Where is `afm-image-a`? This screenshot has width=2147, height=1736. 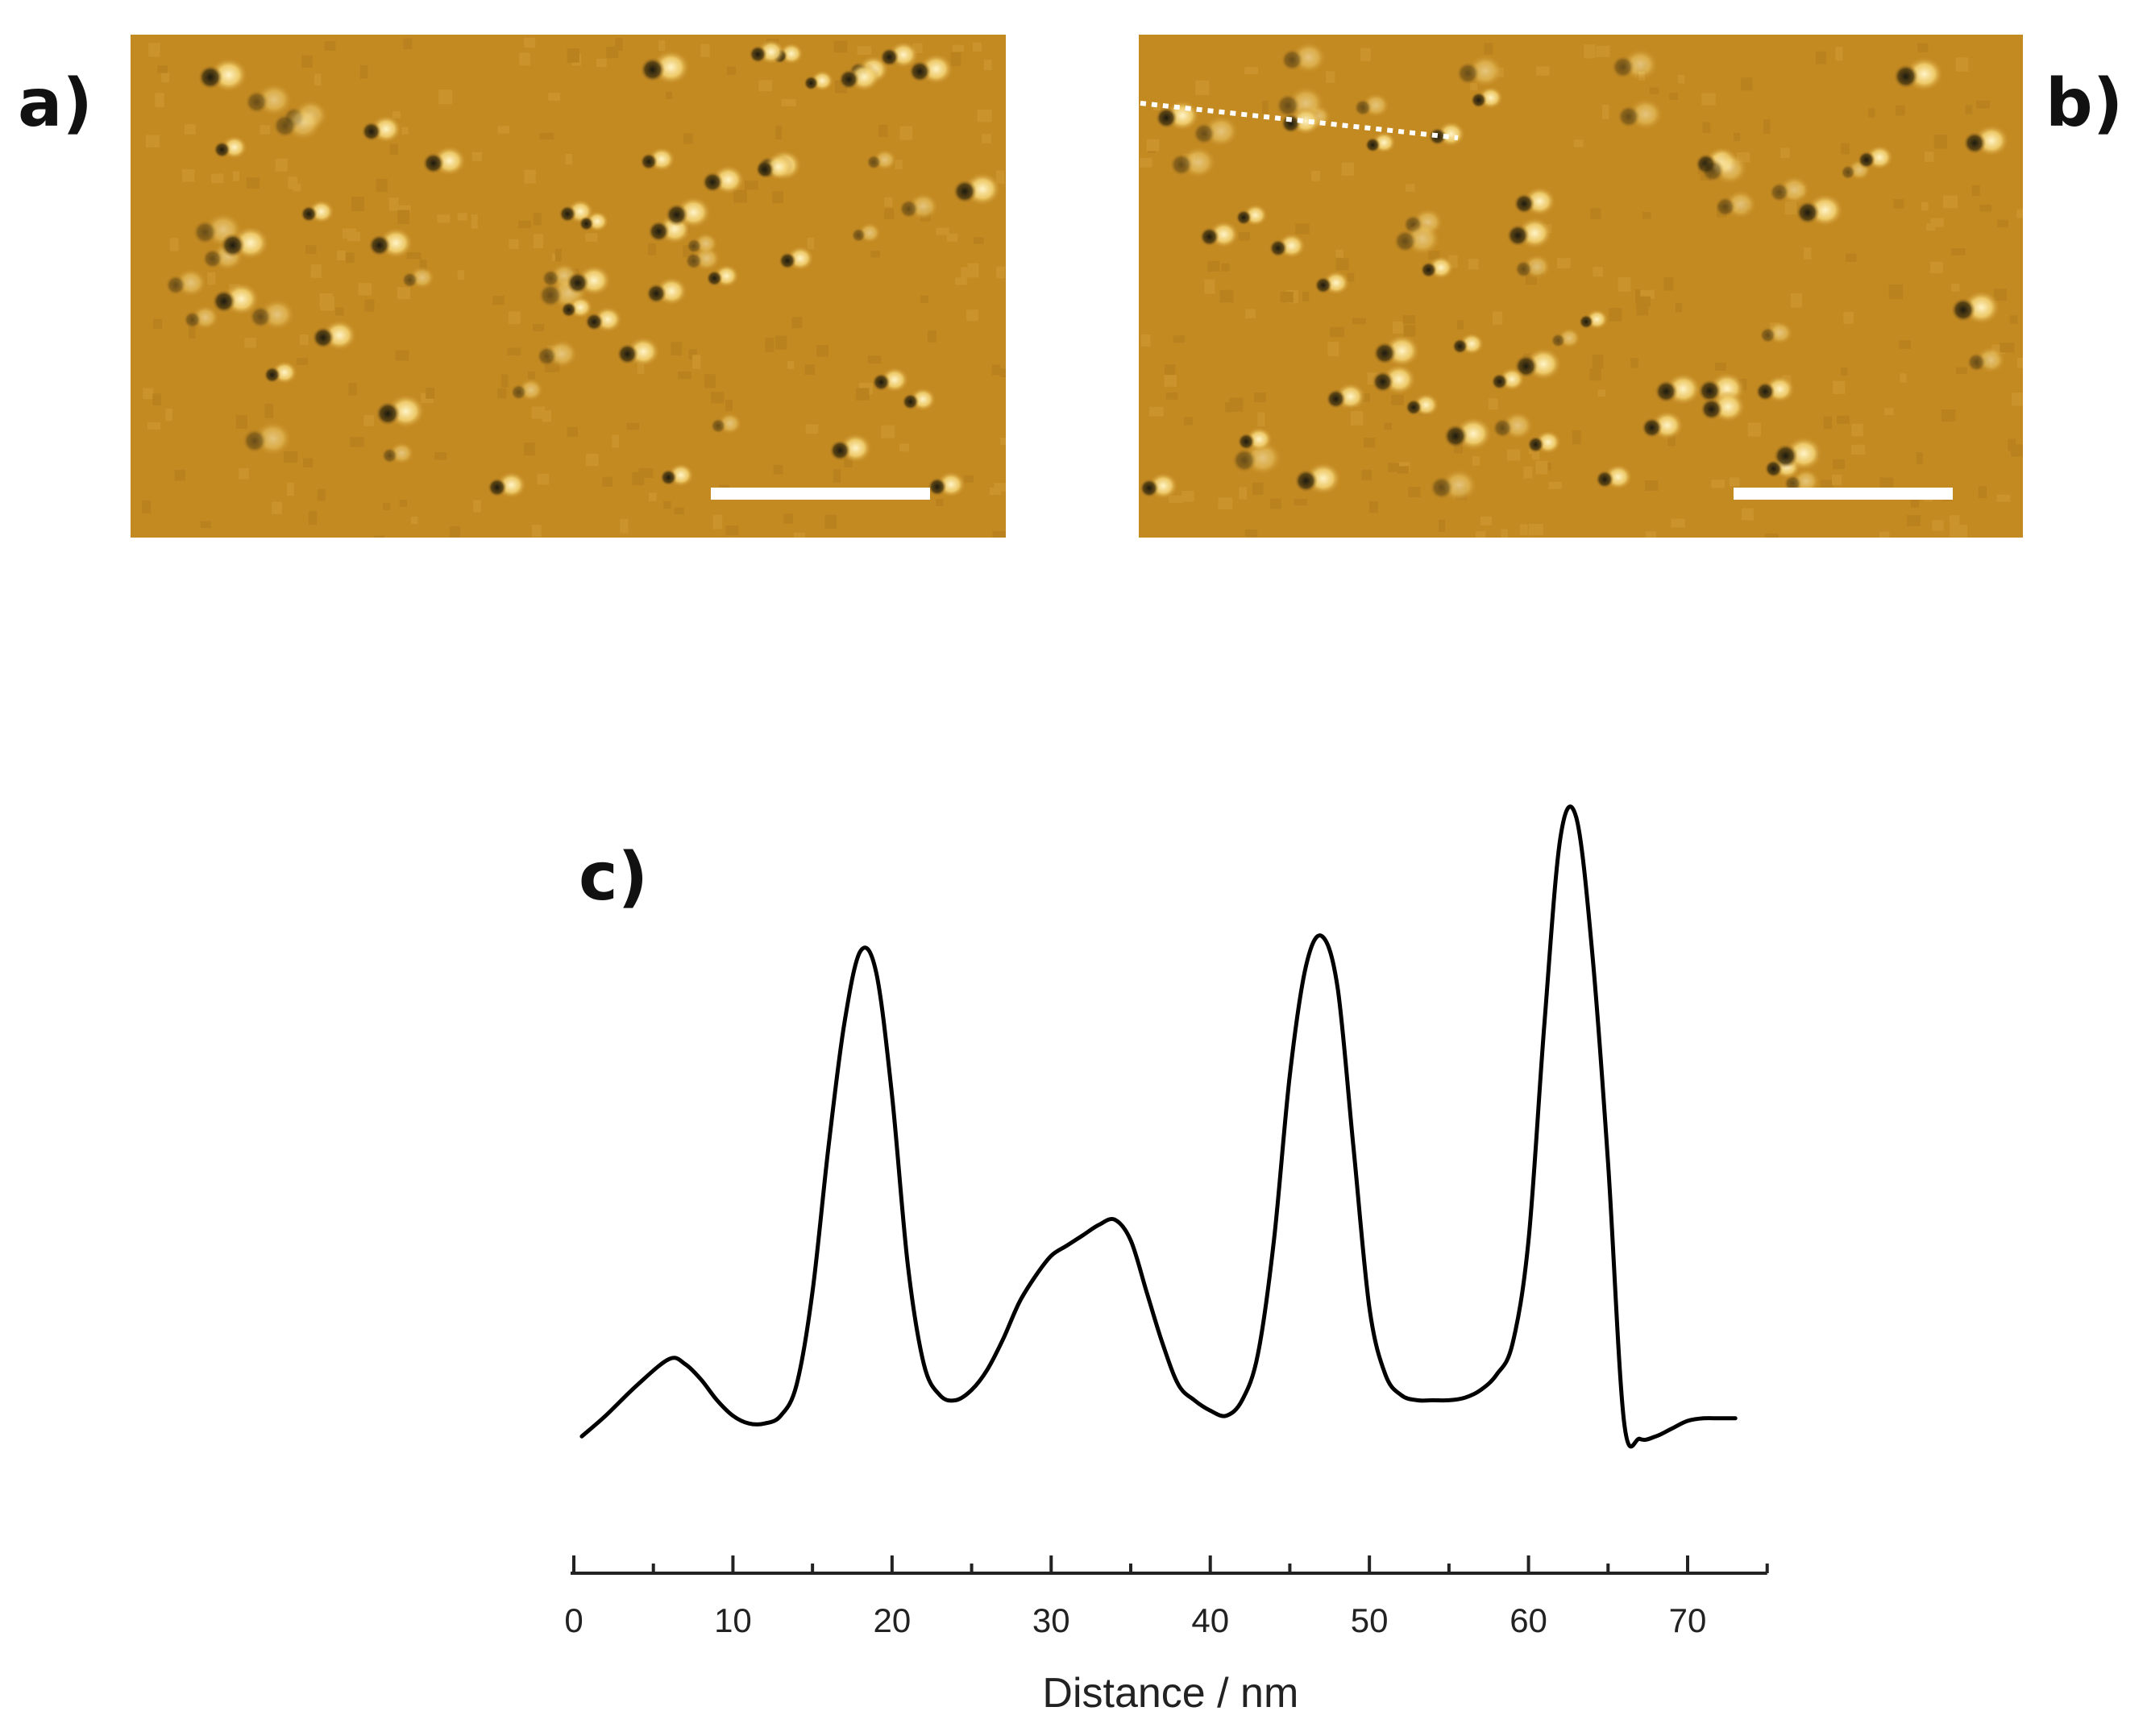 afm-image-a is located at coordinates (568, 286).